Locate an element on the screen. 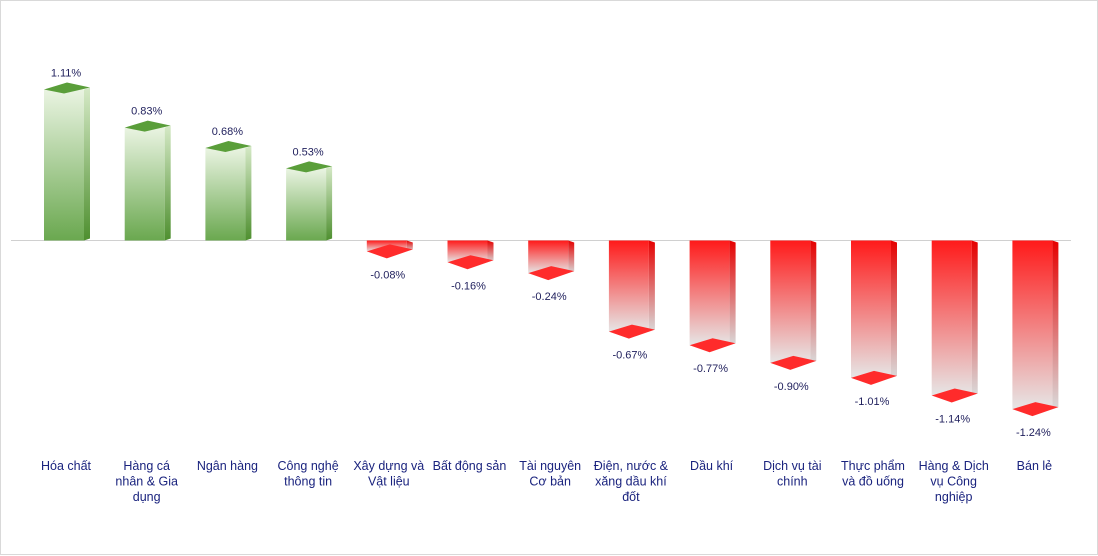 This screenshot has width=1098, height=556. category-label: Hàng & Dịch vụ Công nghiệp is located at coordinates (954, 481).